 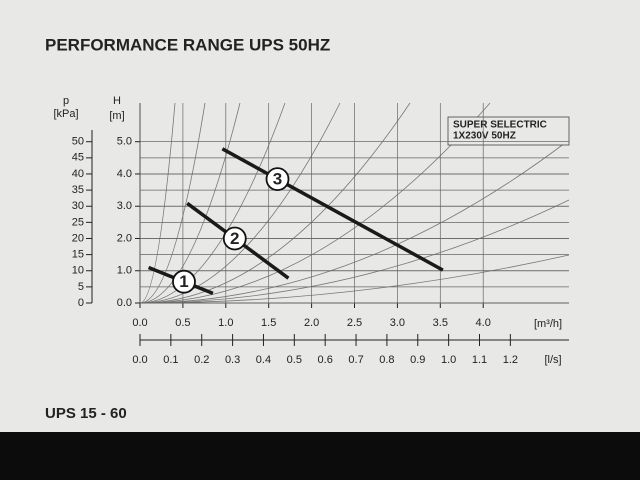 I want to click on y-tick-label: 4.0, so click(x=124, y=174).